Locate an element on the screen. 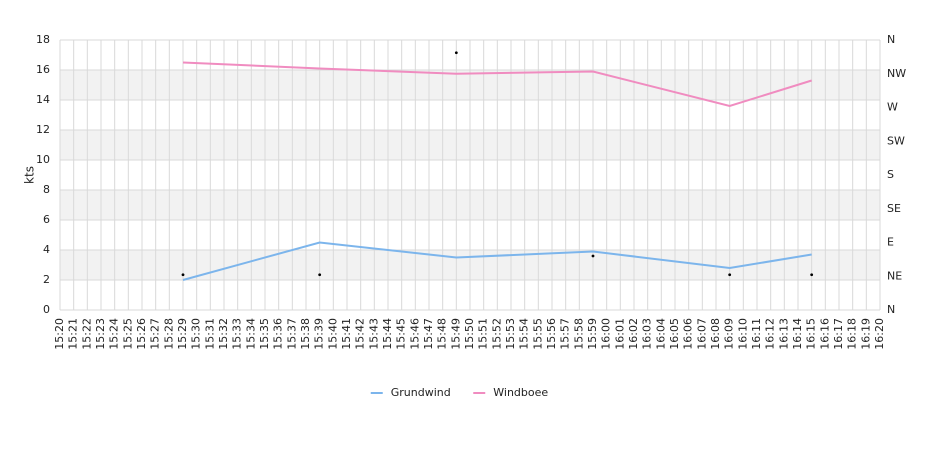 This screenshot has height=450, width=940. x-tick-label: 15:36 is located at coordinates (278, 334).